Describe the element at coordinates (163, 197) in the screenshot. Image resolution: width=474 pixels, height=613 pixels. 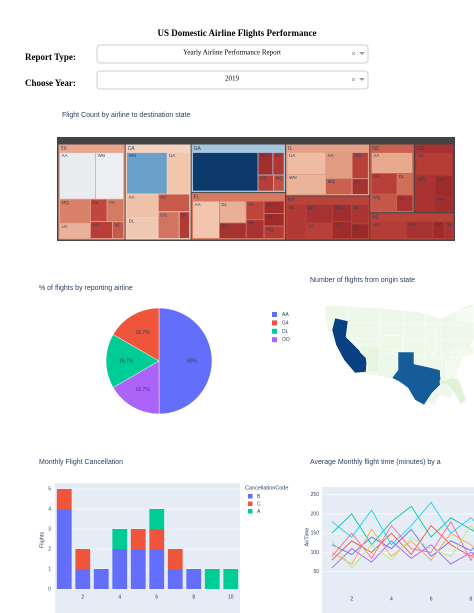
I see `treemap-cell-label: AS` at that location.